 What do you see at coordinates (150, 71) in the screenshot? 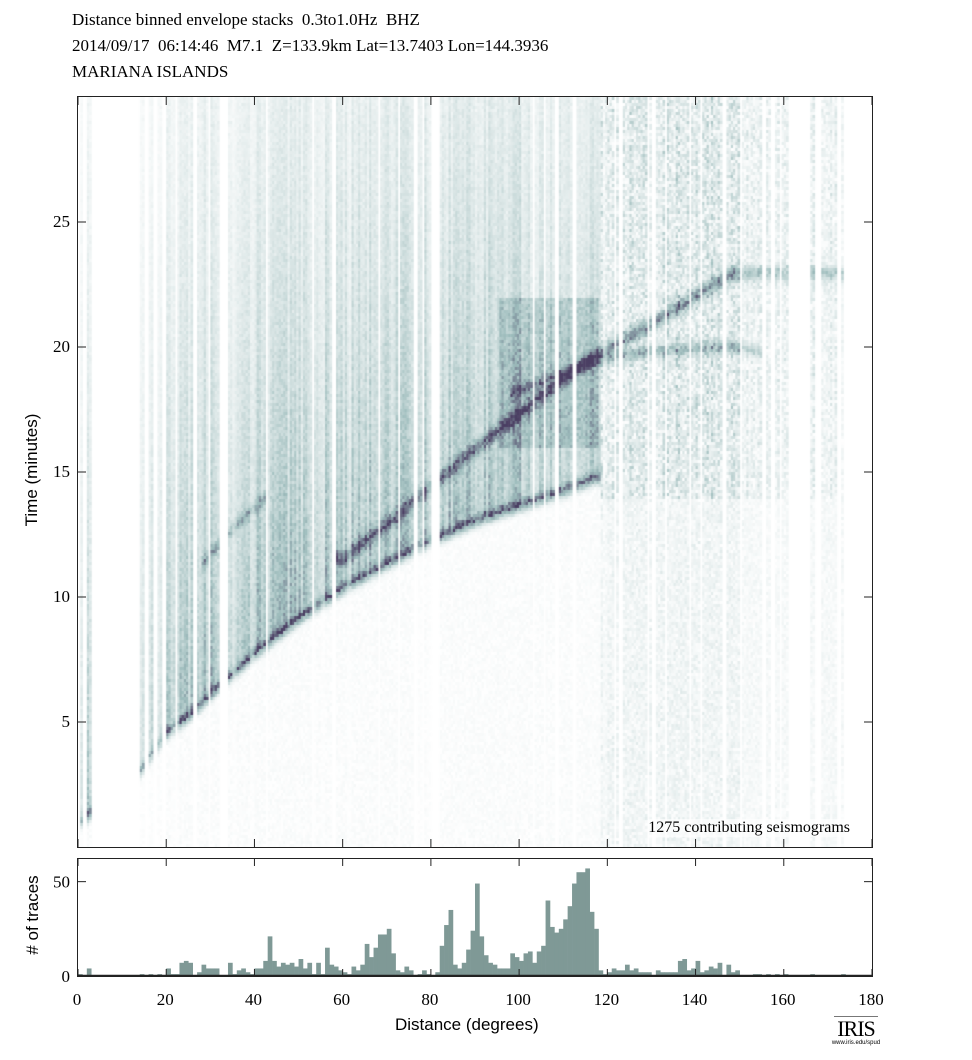
I see `region-name: MARIANA ISLANDS` at bounding box center [150, 71].